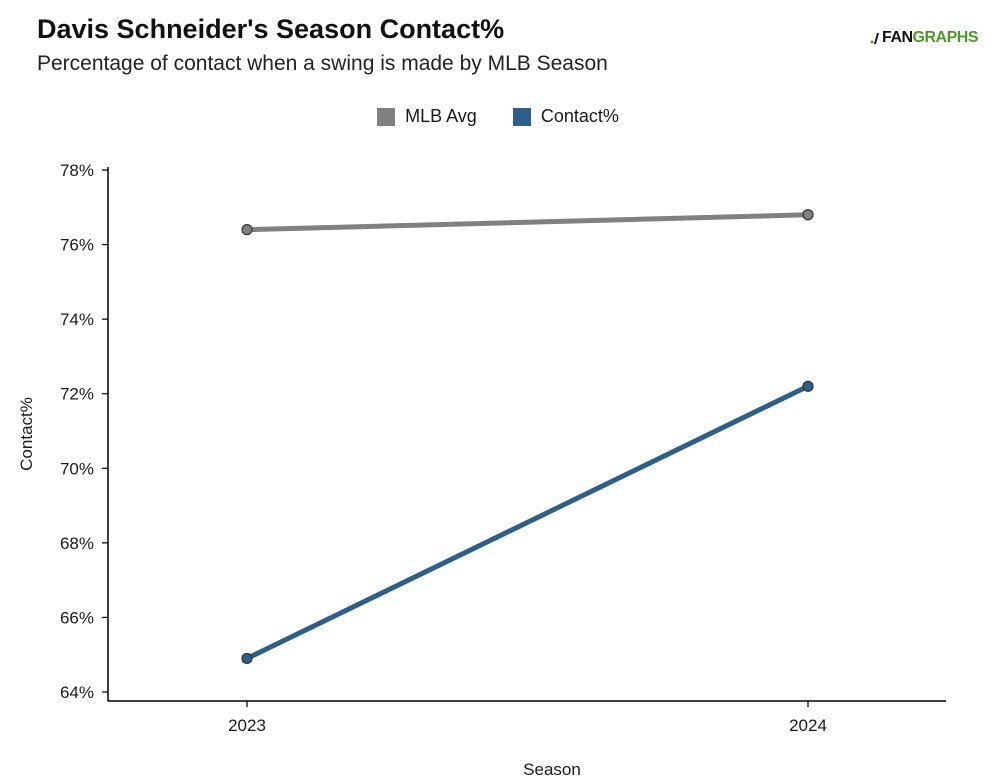 Image resolution: width=996 pixels, height=784 pixels. What do you see at coordinates (77, 468) in the screenshot?
I see `y-tick-label: 70%` at bounding box center [77, 468].